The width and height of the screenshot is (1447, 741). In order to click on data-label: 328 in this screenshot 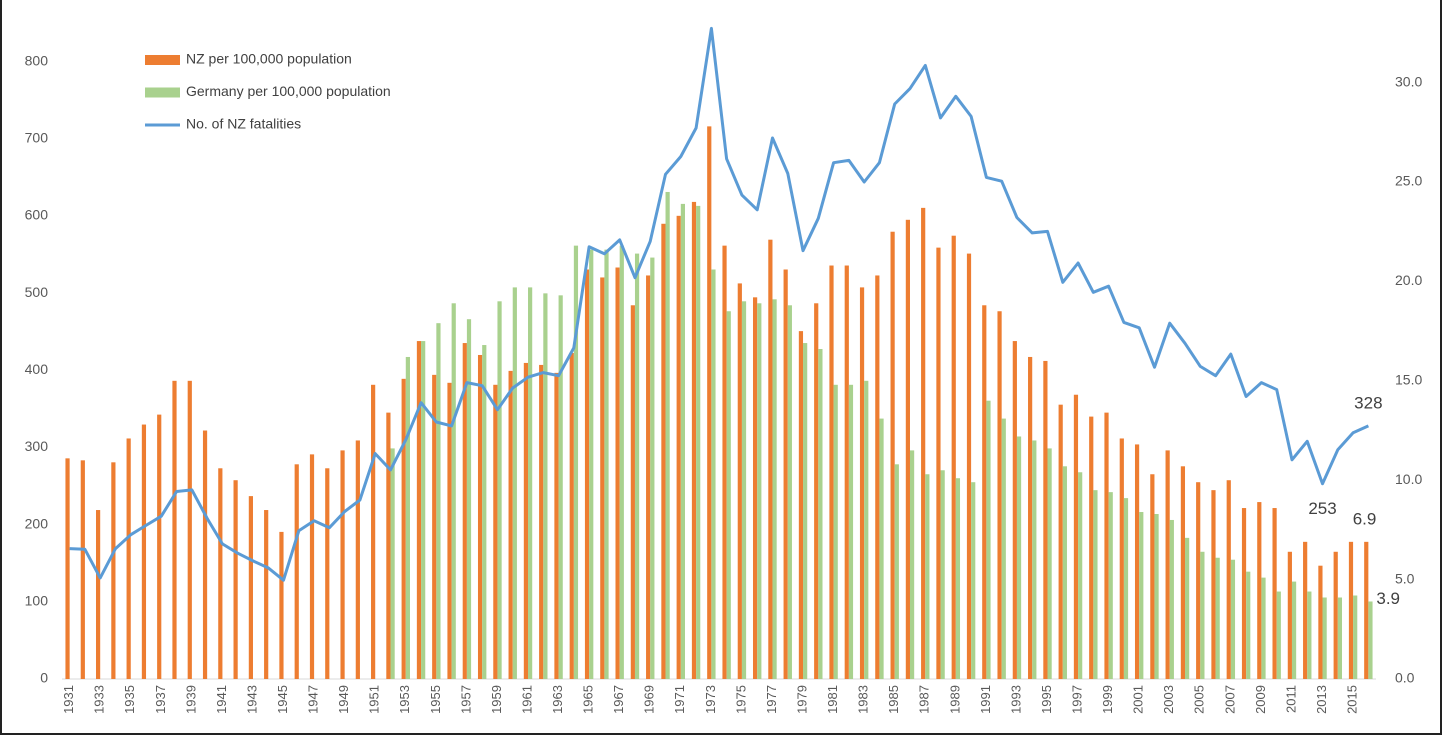, I will do `click(1368, 402)`.